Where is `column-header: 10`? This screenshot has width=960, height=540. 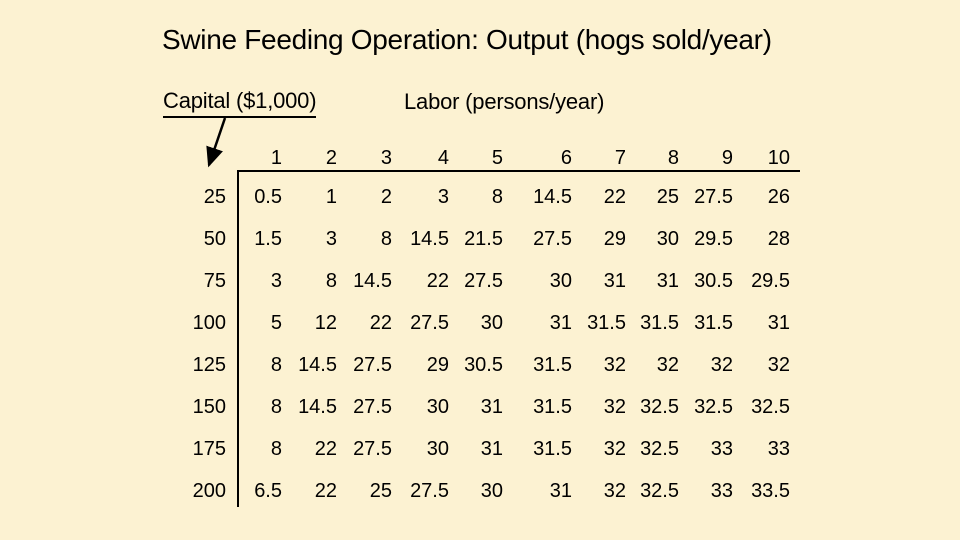 column-header: 10 is located at coordinates (778, 157).